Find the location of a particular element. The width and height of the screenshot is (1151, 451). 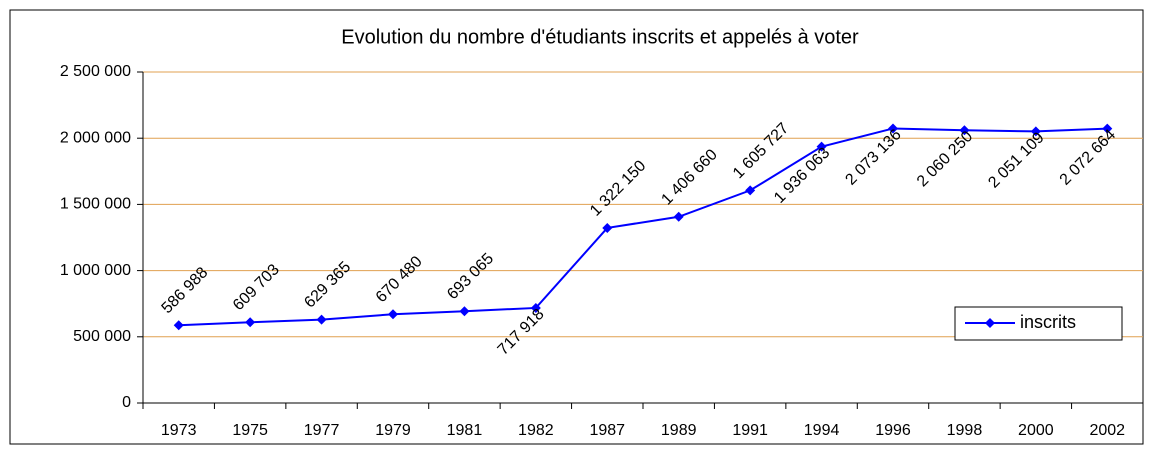

x-tick-label: 1979 is located at coordinates (393, 430).